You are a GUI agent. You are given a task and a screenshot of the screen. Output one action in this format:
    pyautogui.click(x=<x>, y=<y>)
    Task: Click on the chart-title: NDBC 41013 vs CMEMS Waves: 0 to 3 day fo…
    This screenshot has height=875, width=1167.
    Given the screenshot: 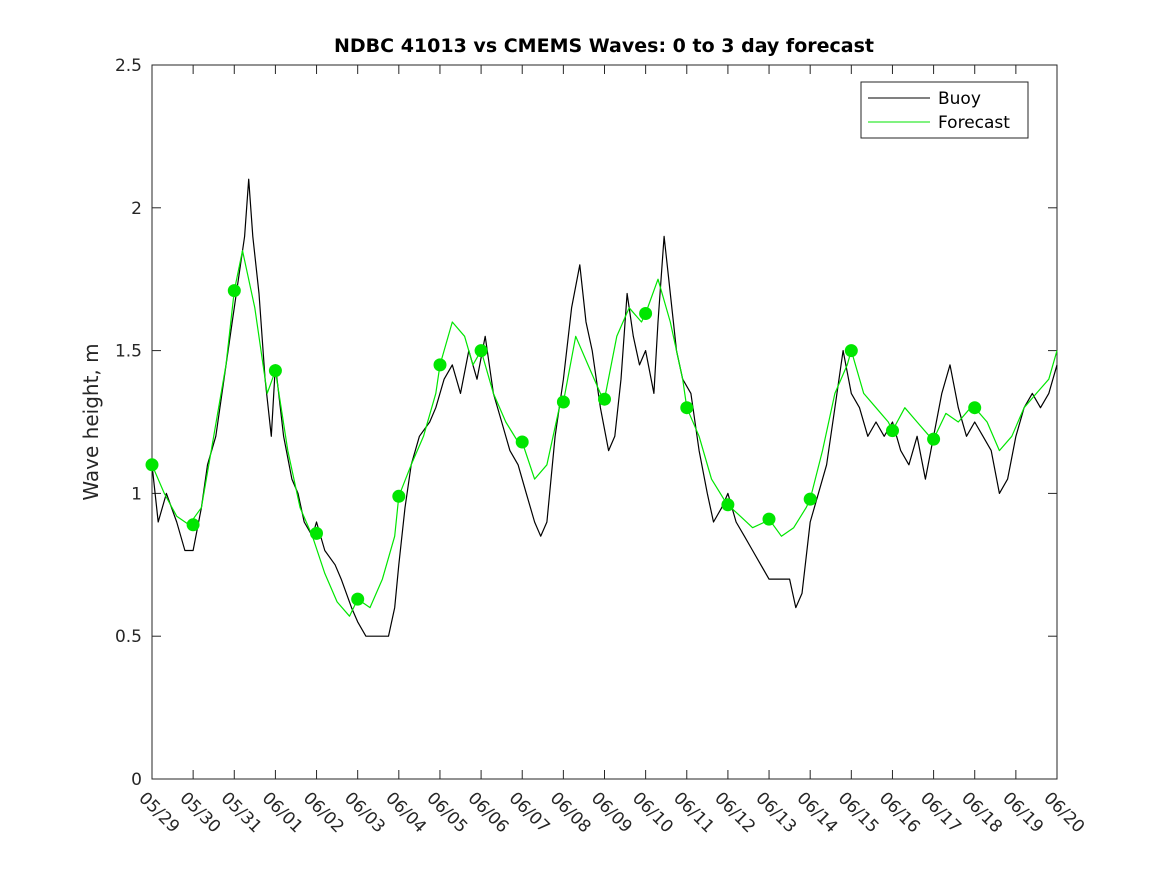 What is the action you would take?
    pyautogui.click(x=604, y=46)
    